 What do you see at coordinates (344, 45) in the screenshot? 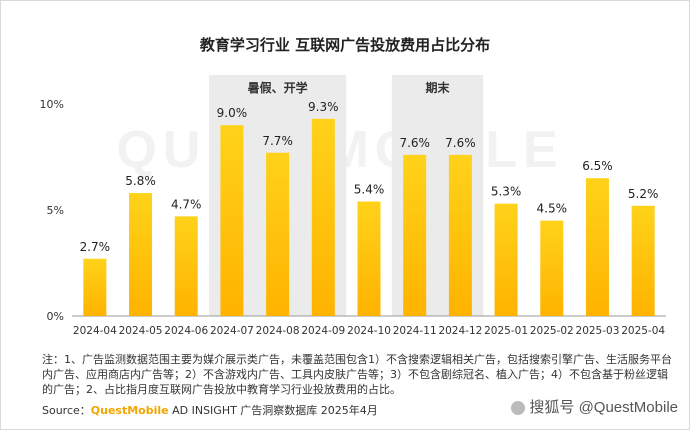
I see `chart-title: 教育学习行业 互联网广告投放费用占比分布` at bounding box center [344, 45].